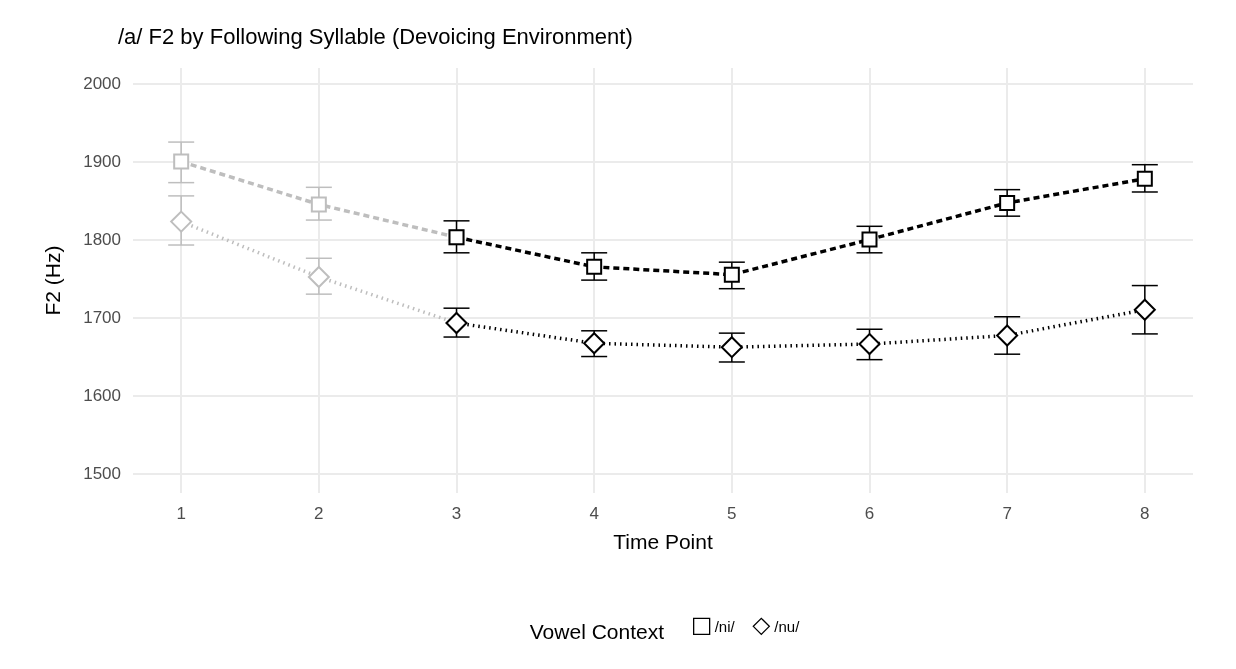 The width and height of the screenshot is (1236, 669). Describe the element at coordinates (102, 396) in the screenshot. I see `y-tick-label: 1600` at that location.